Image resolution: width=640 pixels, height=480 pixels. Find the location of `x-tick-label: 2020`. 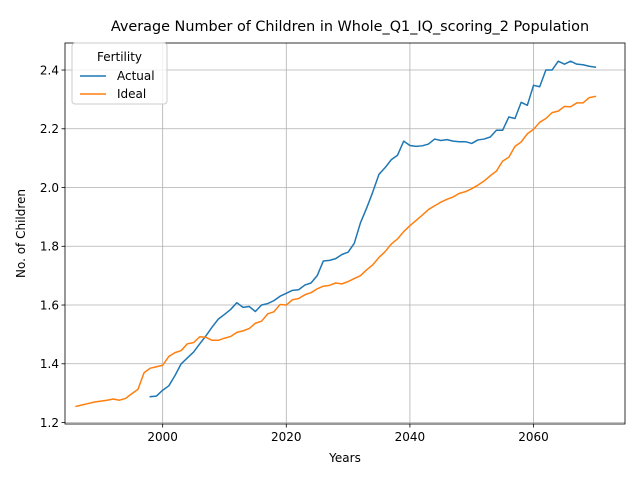

x-tick-label: 2020 is located at coordinates (286, 437).